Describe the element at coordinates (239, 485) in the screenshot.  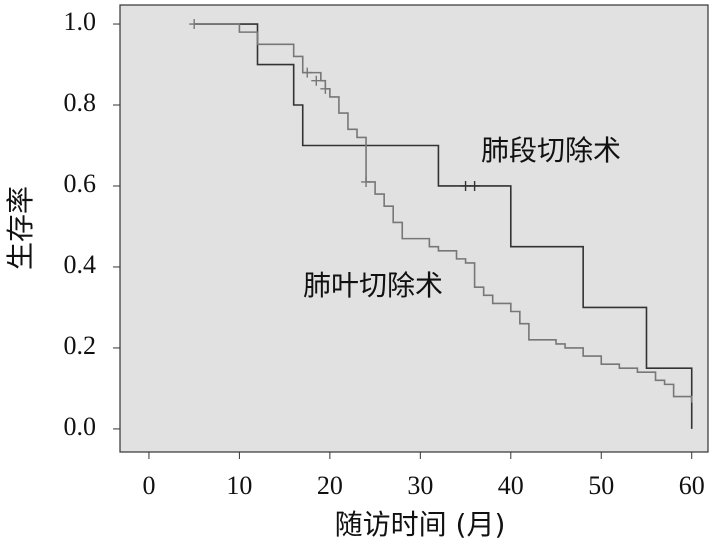
I see `x-tick-label: 10` at that location.